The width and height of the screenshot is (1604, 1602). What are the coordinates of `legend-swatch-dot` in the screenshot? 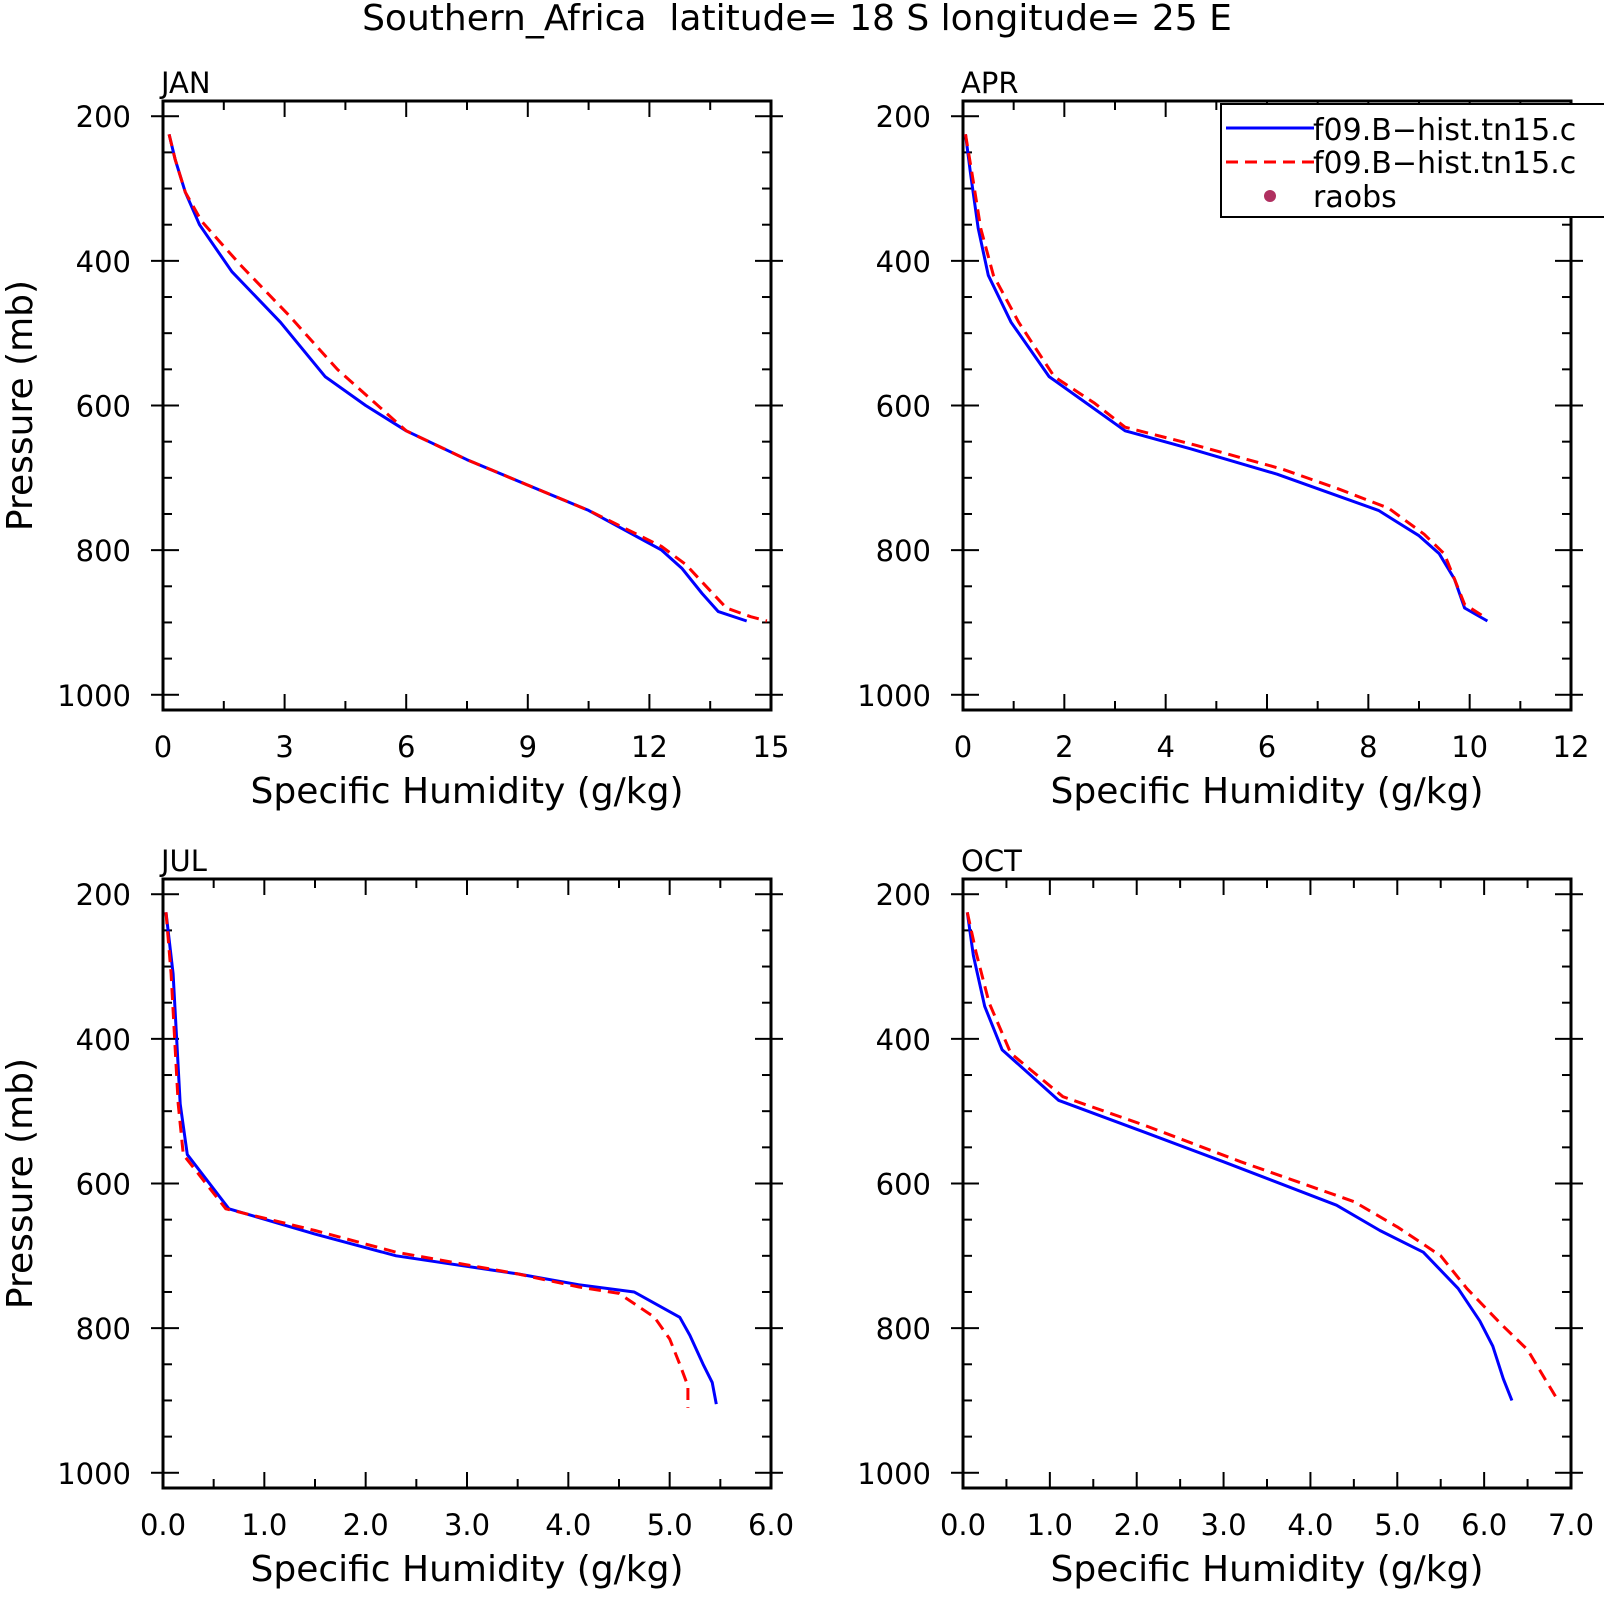 It's located at (1270, 196).